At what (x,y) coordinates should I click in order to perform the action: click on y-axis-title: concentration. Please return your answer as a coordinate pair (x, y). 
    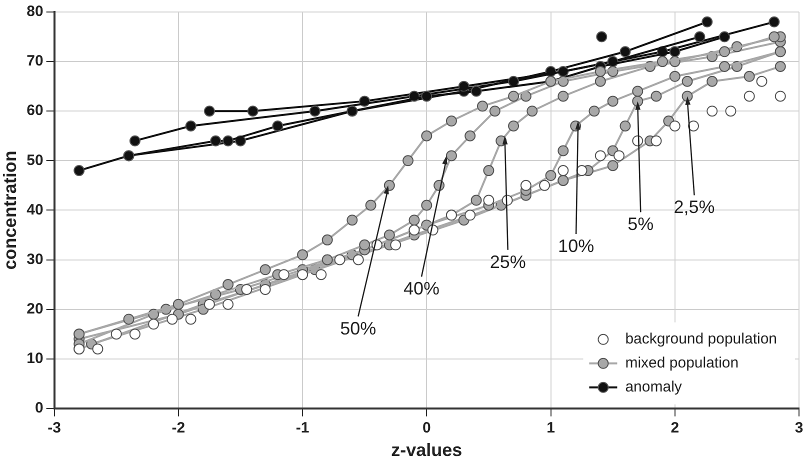
    Looking at the image, I should click on (10, 210).